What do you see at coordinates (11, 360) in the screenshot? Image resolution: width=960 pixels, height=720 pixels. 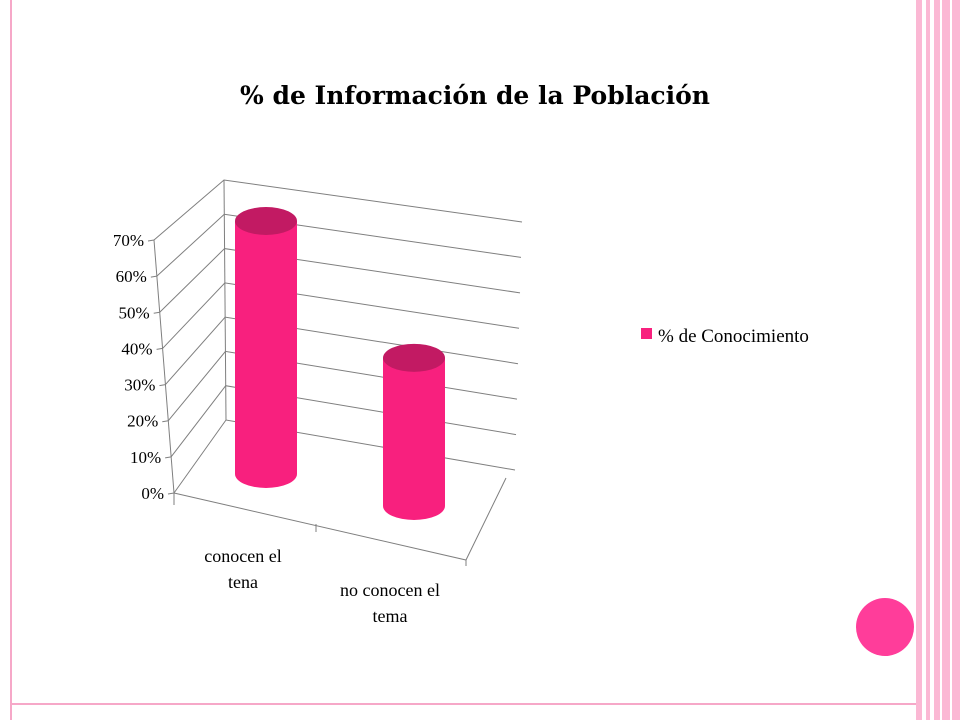 I see `slide-frame-left` at bounding box center [11, 360].